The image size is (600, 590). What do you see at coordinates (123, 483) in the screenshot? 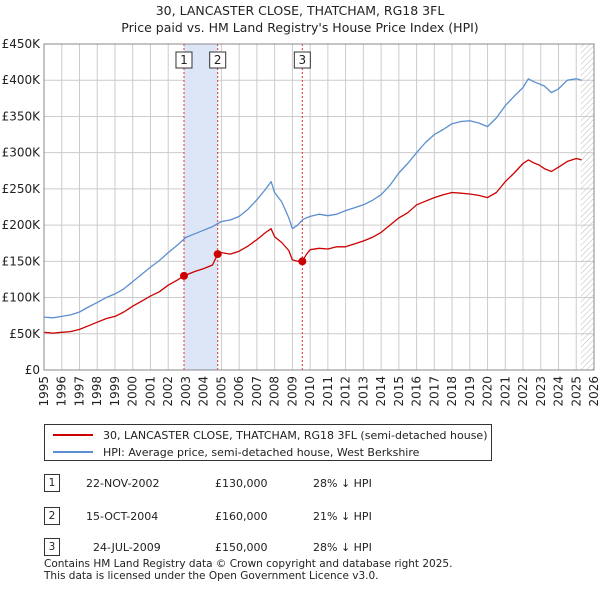
I see `sale-date: 22-NOV-2002` at bounding box center [123, 483].